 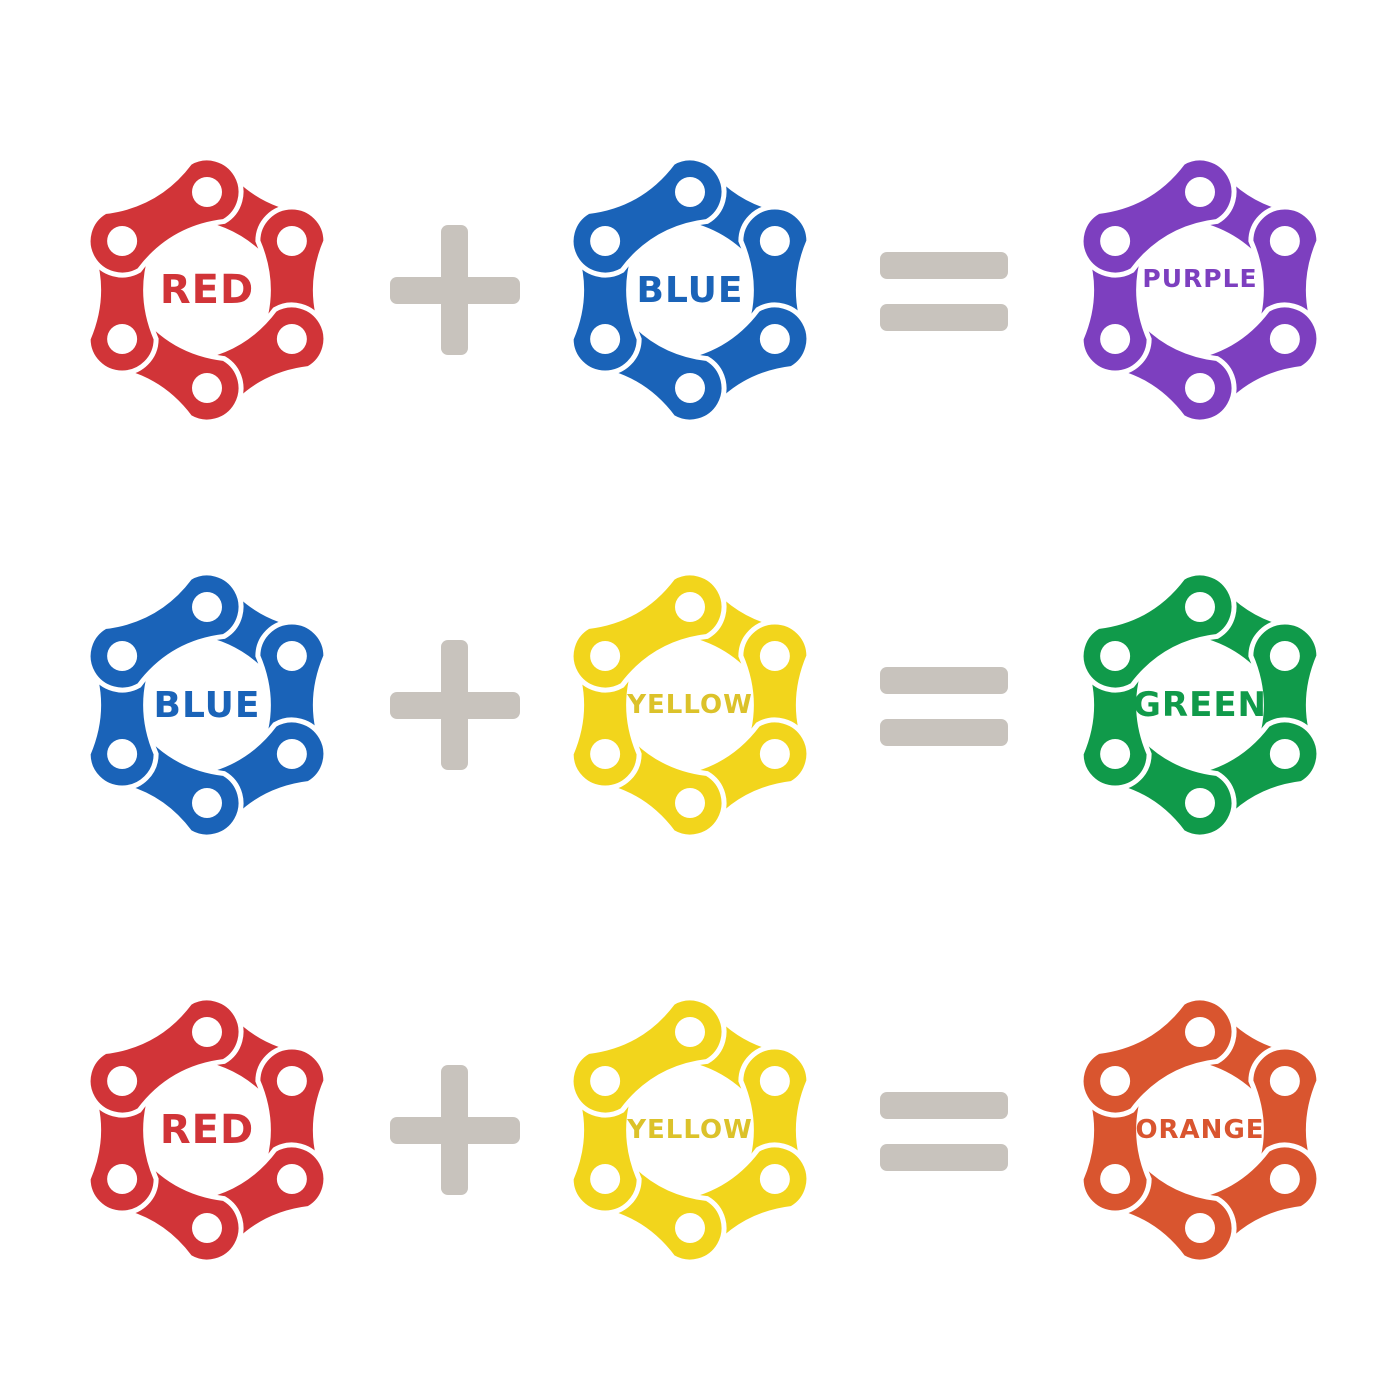 I want to click on wheel-label: ORANGE, so click(x=1200, y=1130).